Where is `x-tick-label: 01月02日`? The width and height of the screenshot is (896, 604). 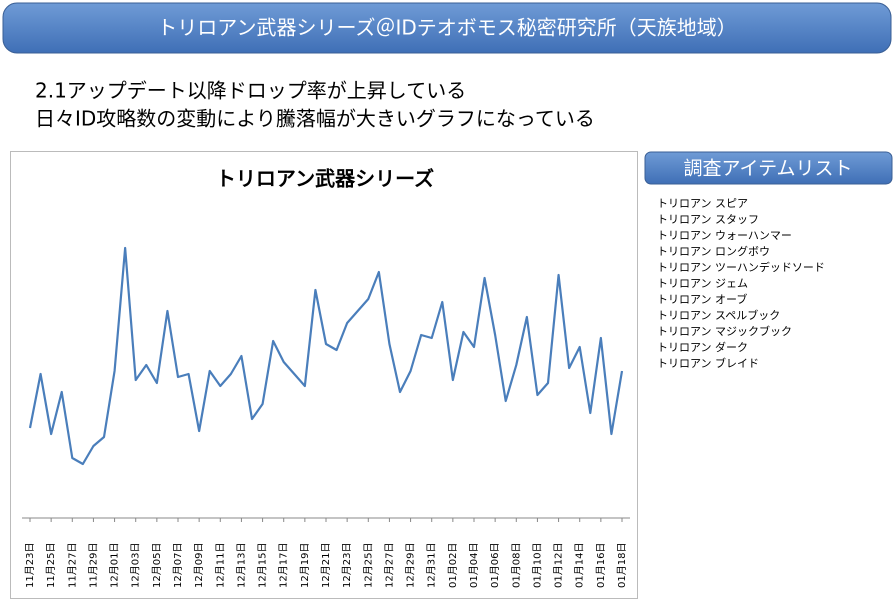 x-tick-label: 01月02日 is located at coordinates (453, 565).